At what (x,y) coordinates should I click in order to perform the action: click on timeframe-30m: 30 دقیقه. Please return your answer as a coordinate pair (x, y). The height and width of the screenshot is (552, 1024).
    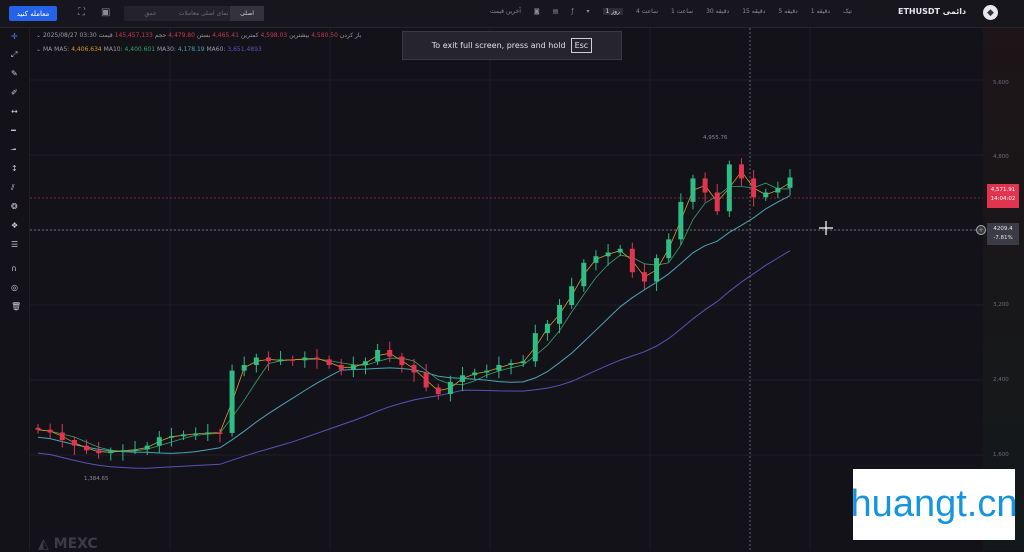
    Looking at the image, I should click on (718, 11).